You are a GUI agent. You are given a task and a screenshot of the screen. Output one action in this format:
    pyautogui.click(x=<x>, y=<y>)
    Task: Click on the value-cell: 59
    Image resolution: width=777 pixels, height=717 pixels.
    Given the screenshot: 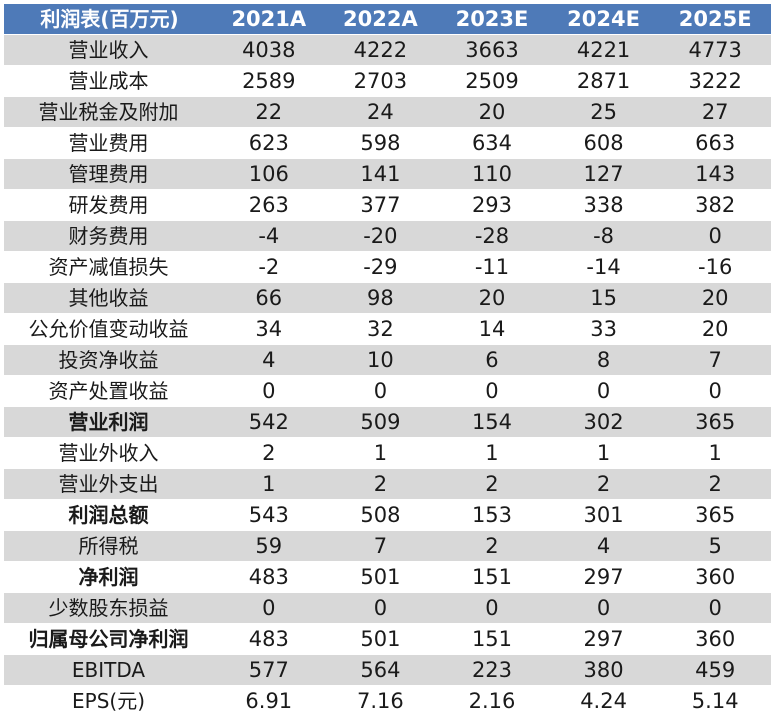 What is the action you would take?
    pyautogui.click(x=269, y=546)
    